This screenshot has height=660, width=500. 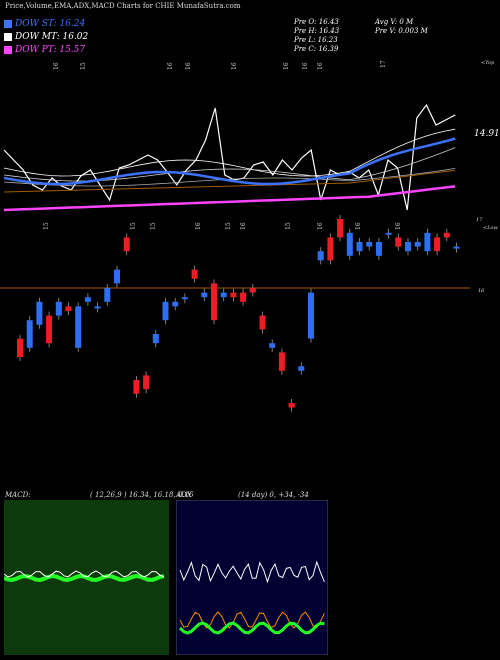 What do you see at coordinates (488, 63) in the screenshot?
I see `top-label: <Top` at bounding box center [488, 63].